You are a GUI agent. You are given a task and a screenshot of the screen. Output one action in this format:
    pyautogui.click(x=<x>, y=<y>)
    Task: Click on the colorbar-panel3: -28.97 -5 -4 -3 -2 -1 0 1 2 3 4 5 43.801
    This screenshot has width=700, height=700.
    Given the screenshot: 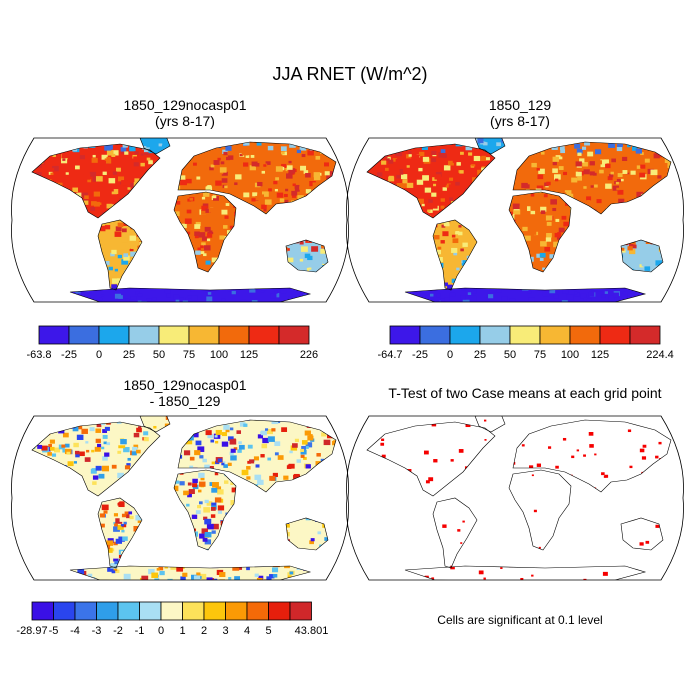 What is the action you would take?
    pyautogui.click(x=172, y=619)
    